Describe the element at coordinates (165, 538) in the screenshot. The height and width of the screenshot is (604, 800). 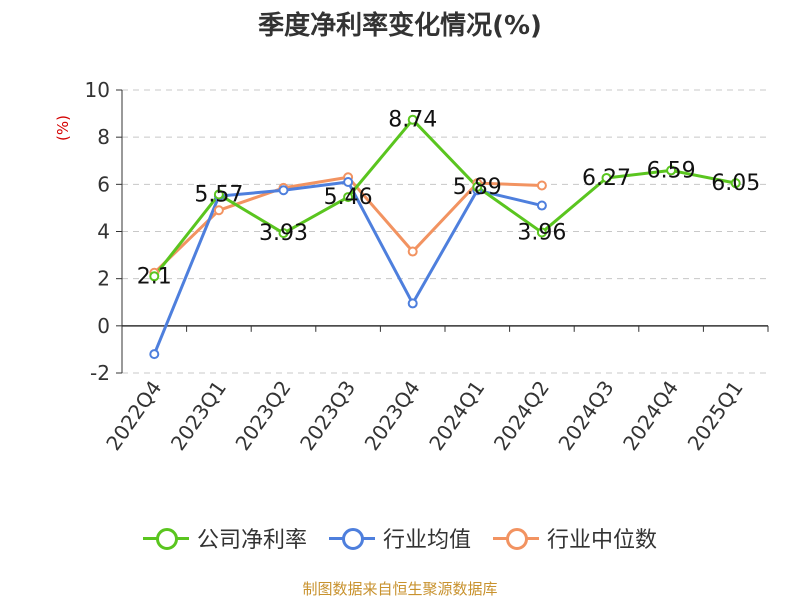
I see `legend-marker-company` at that location.